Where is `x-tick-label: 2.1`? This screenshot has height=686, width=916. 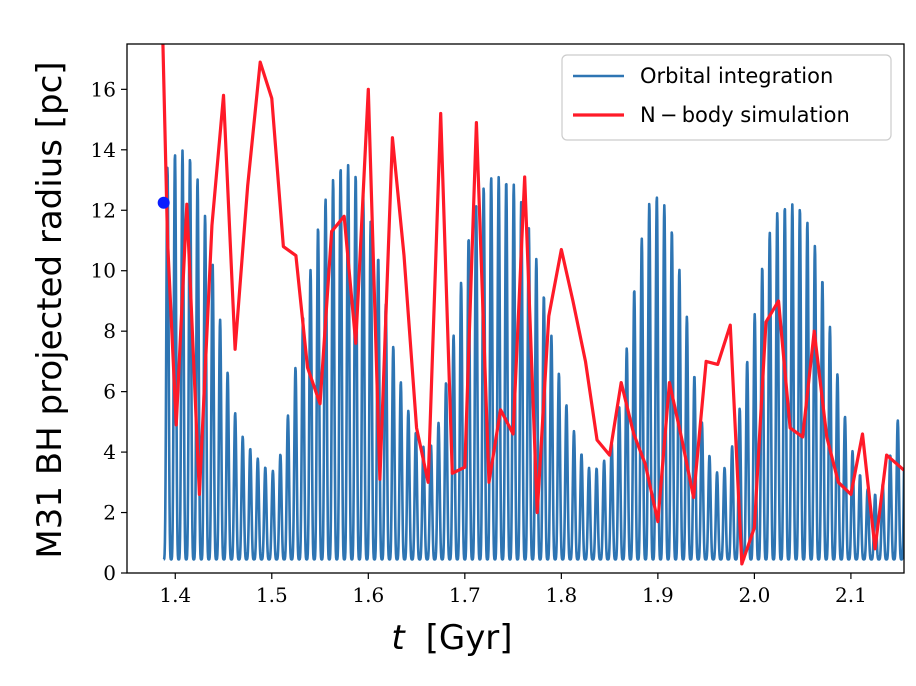
x-tick-label: 2.1 is located at coordinates (851, 595).